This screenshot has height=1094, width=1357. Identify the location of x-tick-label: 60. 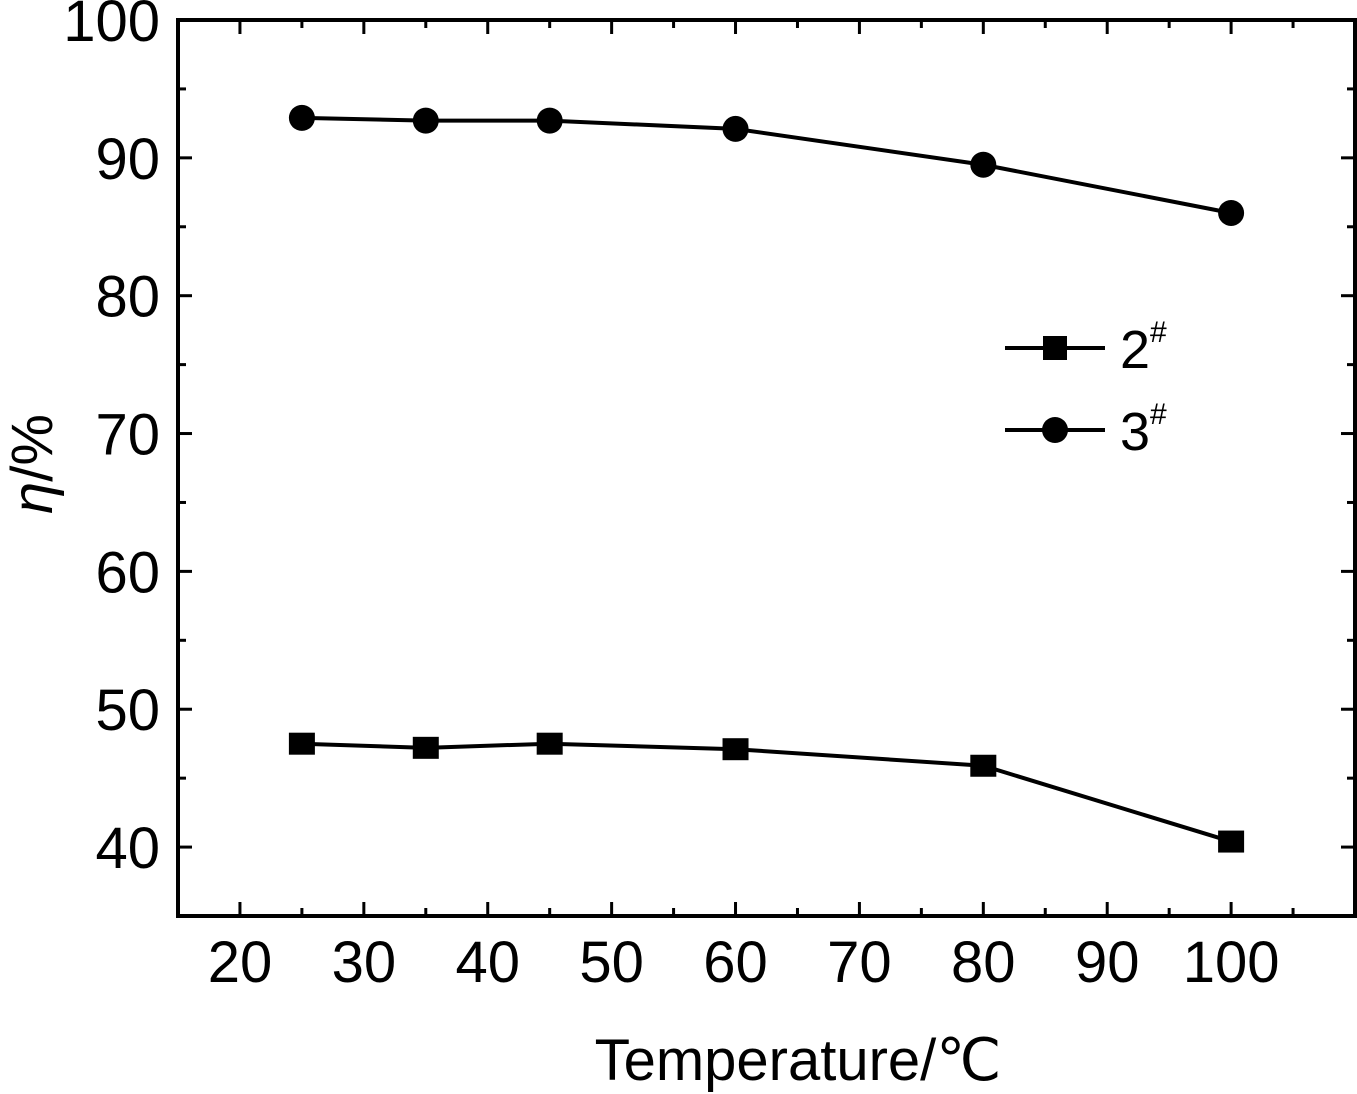
(735, 962).